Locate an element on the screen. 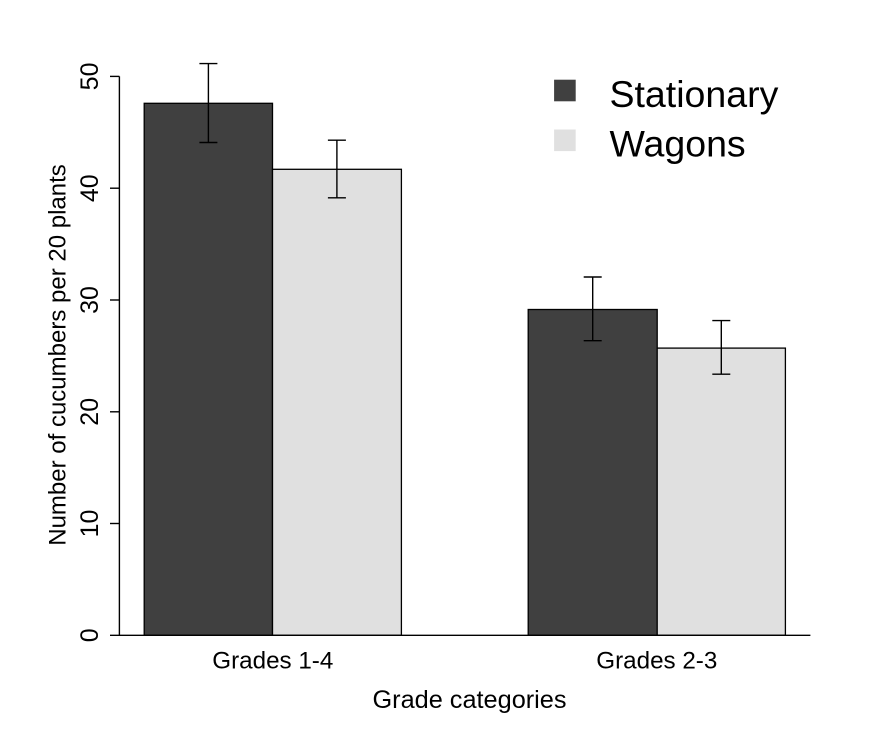  svg-text: 40 is located at coordinates (90, 188).